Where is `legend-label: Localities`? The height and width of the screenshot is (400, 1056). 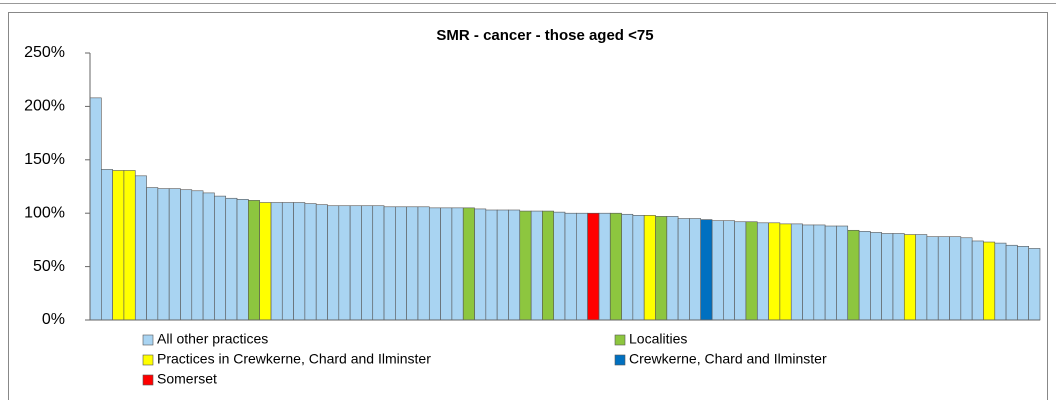
legend-label: Localities is located at coordinates (658, 339).